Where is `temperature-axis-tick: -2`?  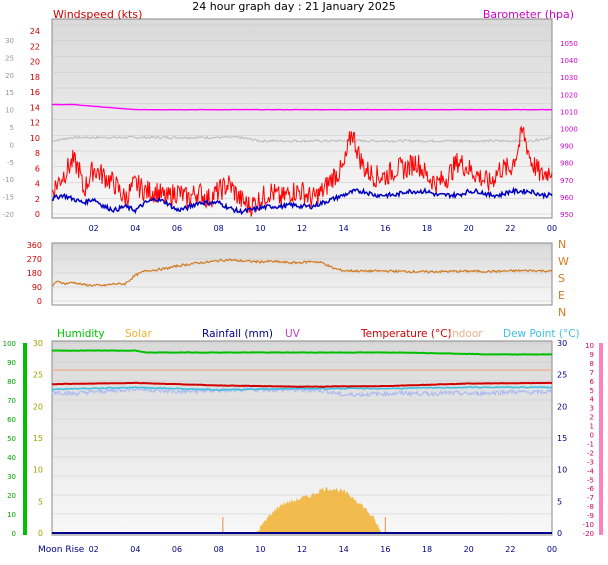 temperature-axis-tick: -2 is located at coordinates (590, 453).